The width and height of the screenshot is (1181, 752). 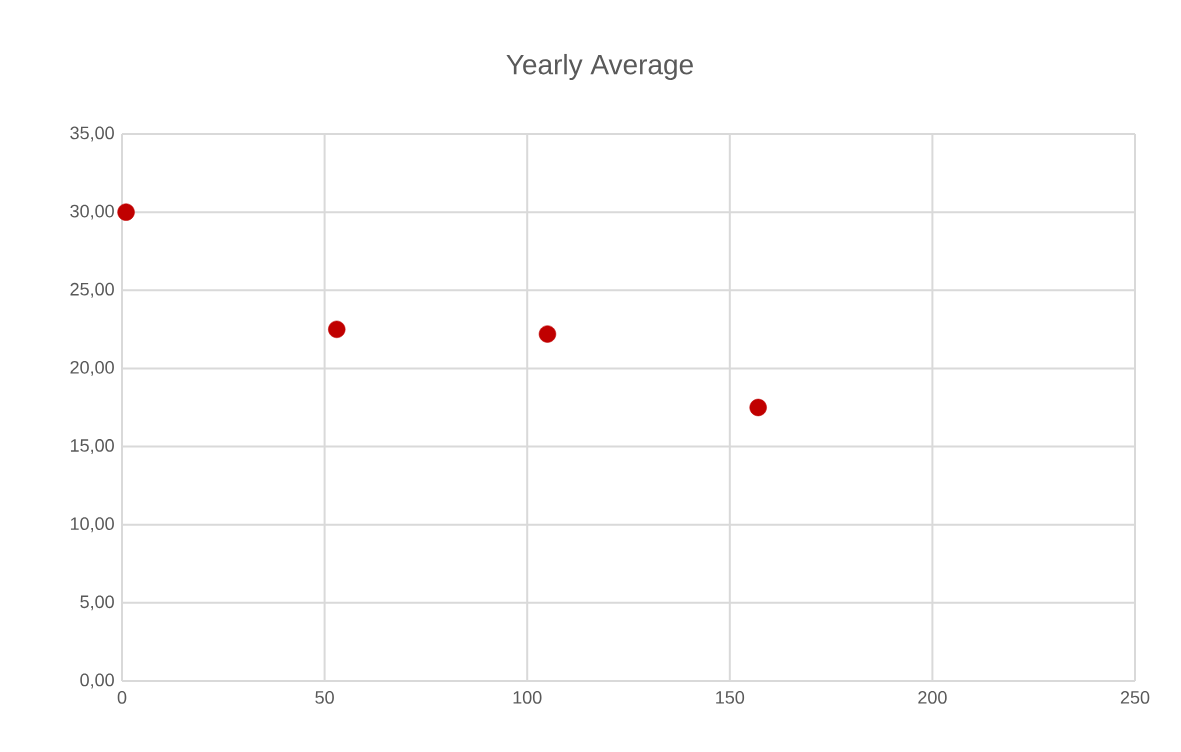 What do you see at coordinates (92, 368) in the screenshot?
I see `y-tick-label: 20,00` at bounding box center [92, 368].